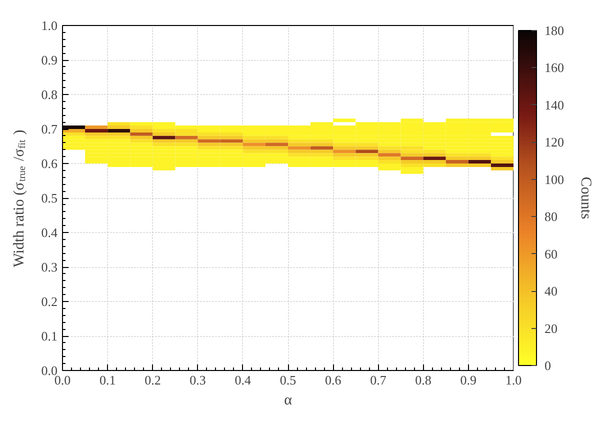 Image resolution: width=608 pixels, height=423 pixels. What do you see at coordinates (107, 380) in the screenshot?
I see `x-tick-label: 0.1` at bounding box center [107, 380].